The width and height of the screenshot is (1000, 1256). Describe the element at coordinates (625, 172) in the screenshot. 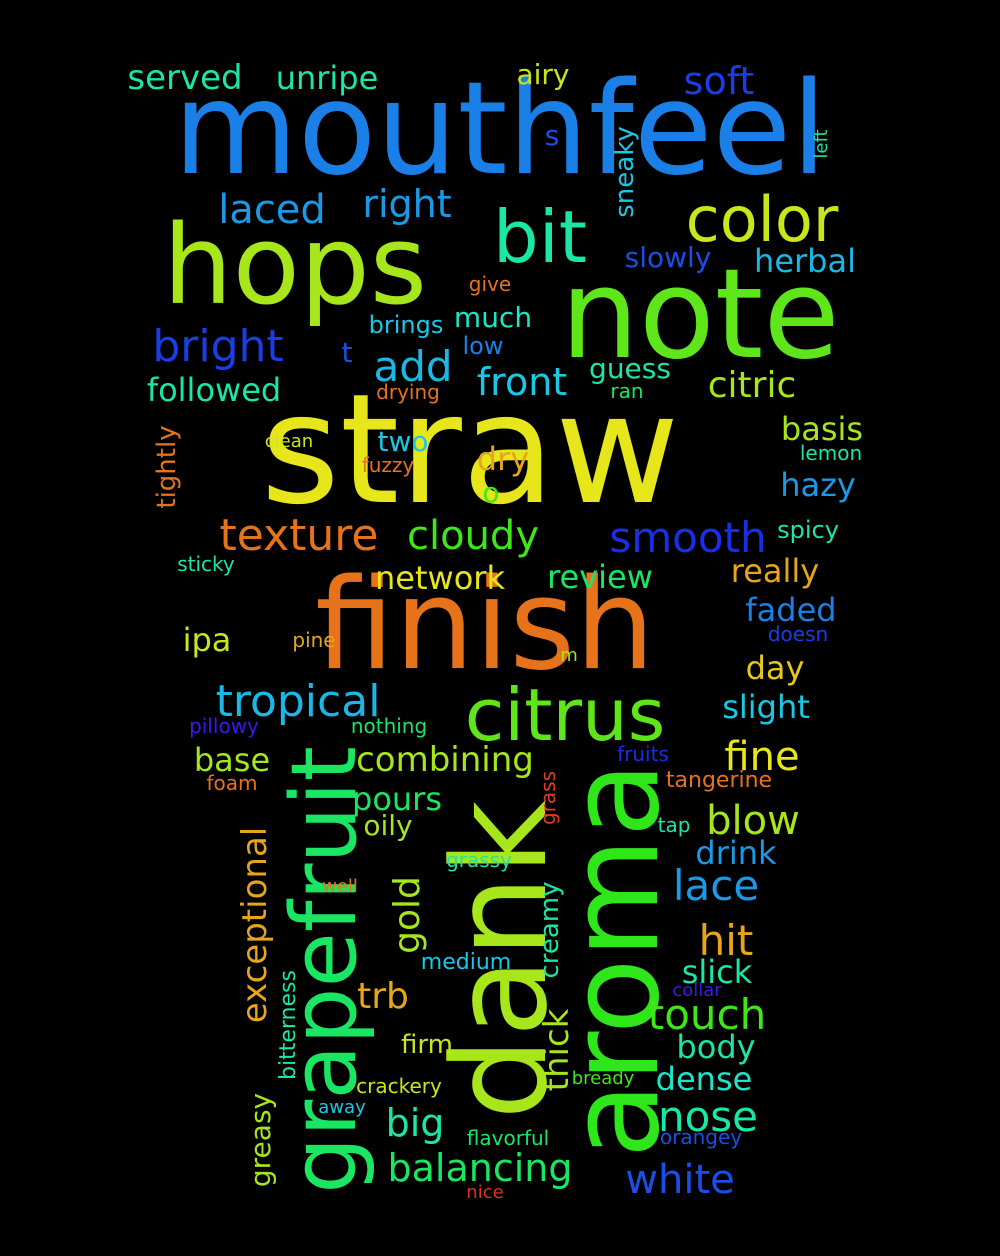

I see `word-sneaky: sneaky` at that location.